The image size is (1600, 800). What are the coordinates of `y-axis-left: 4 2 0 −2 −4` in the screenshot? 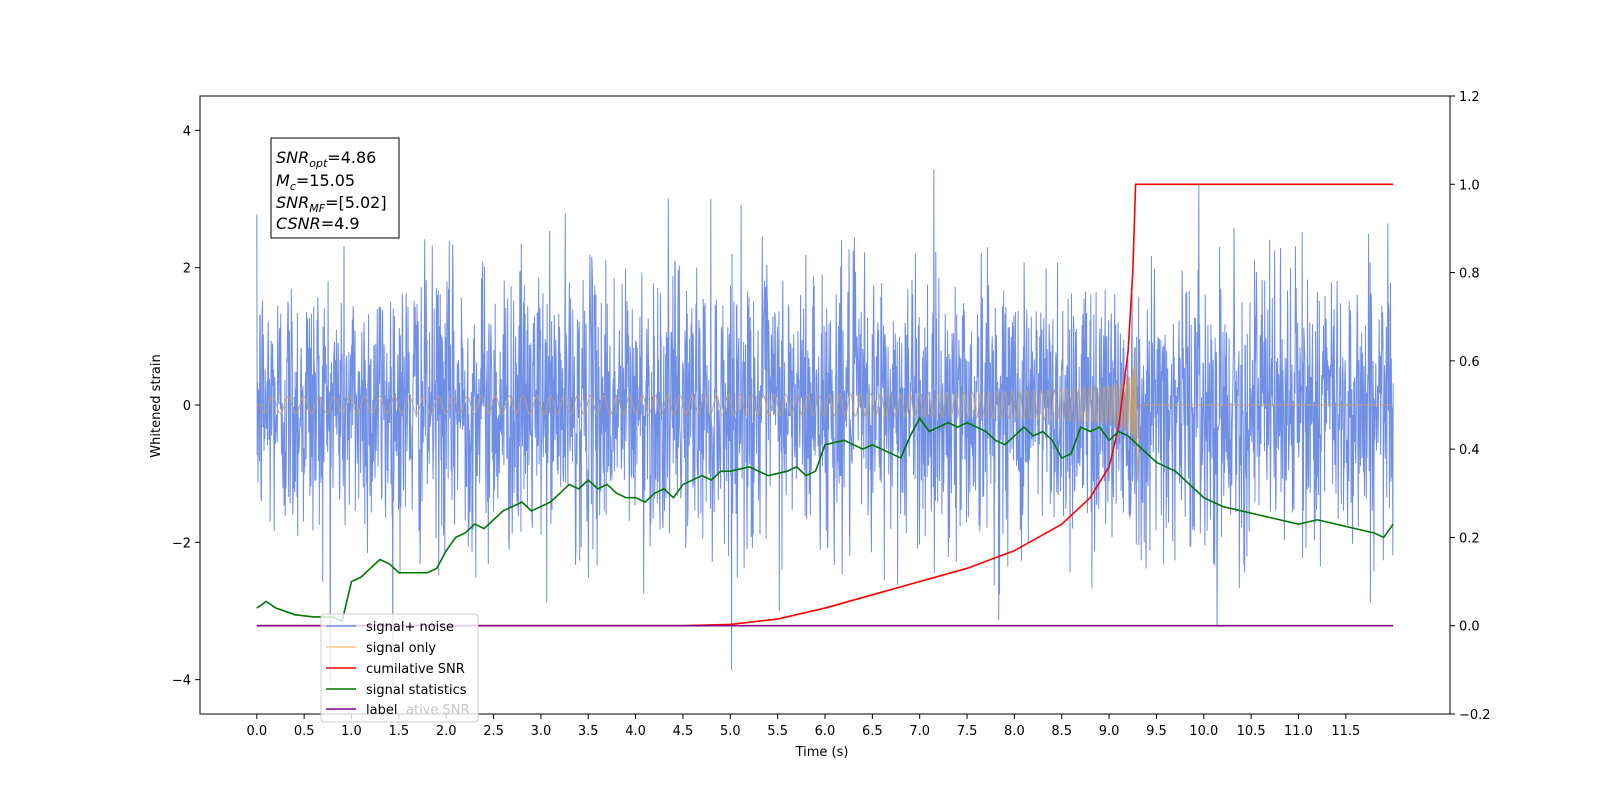 It's located at (186, 406).